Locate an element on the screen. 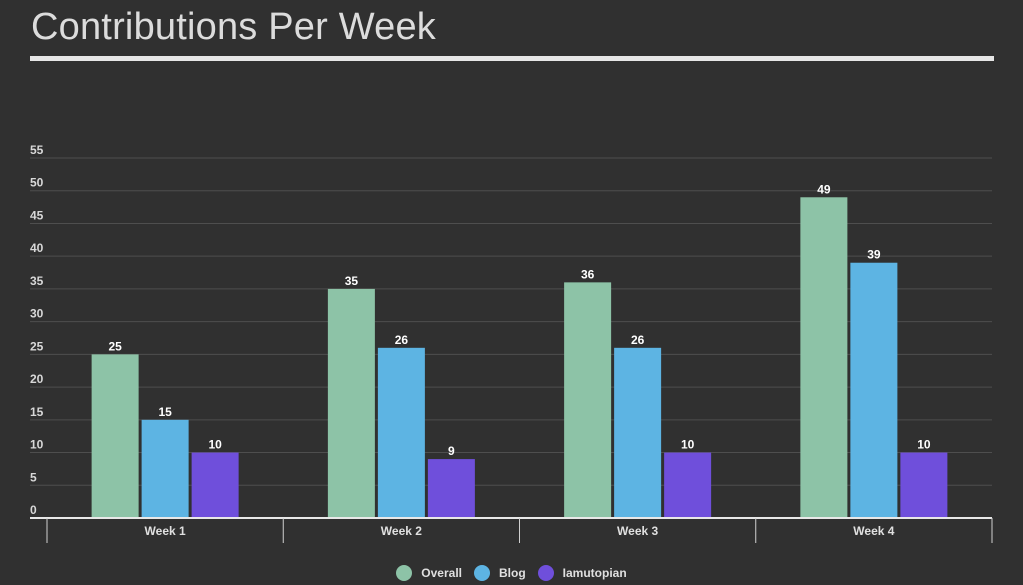 The image size is (1023, 585). data-label: 9 is located at coordinates (451, 451).